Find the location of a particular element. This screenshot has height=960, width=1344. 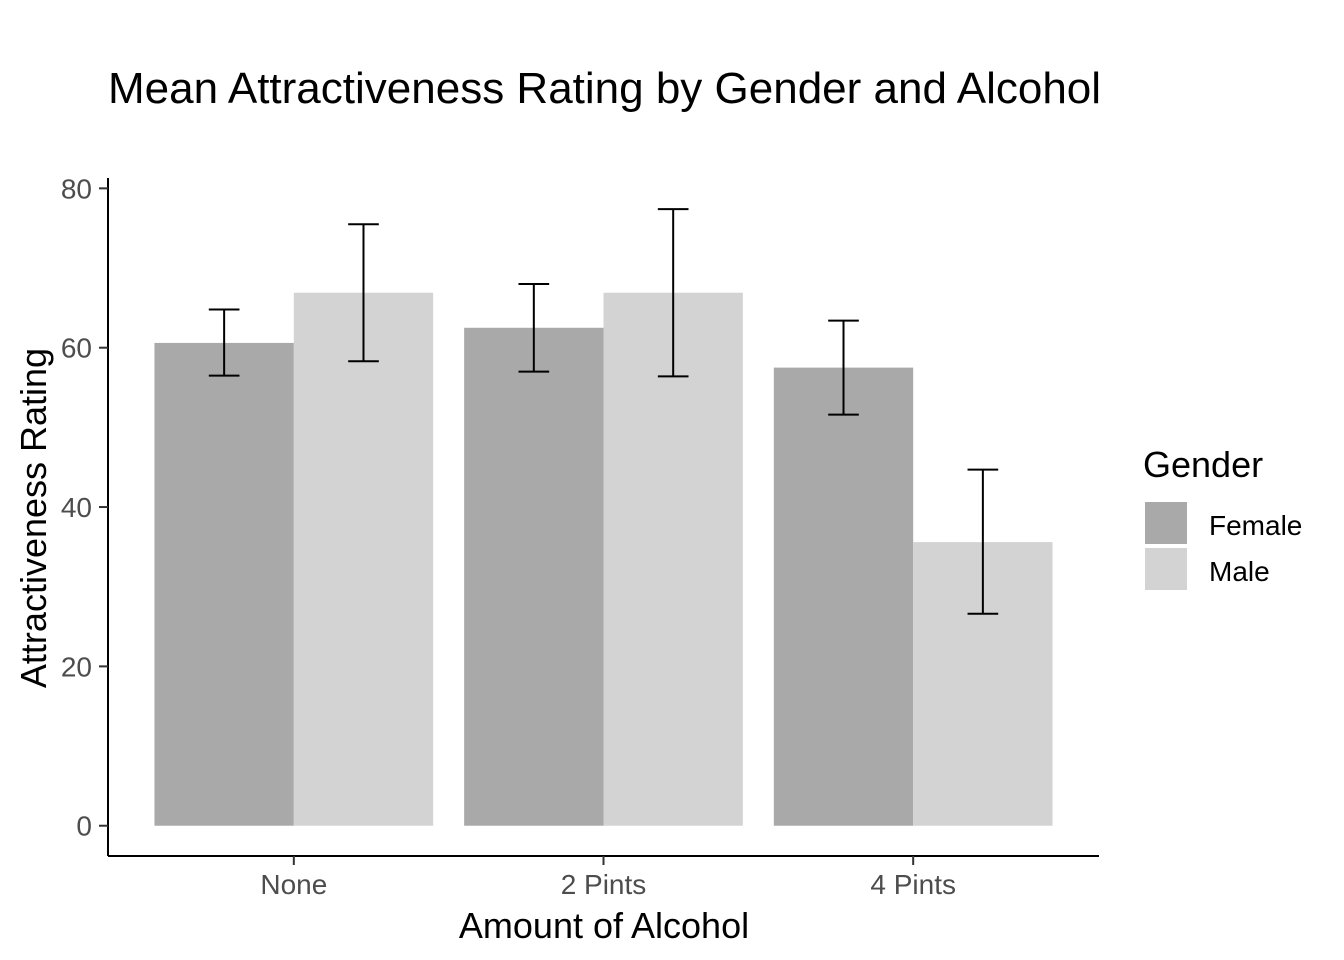

y-axis-ticks: 0 20 40 60 80 is located at coordinates (84, 507).